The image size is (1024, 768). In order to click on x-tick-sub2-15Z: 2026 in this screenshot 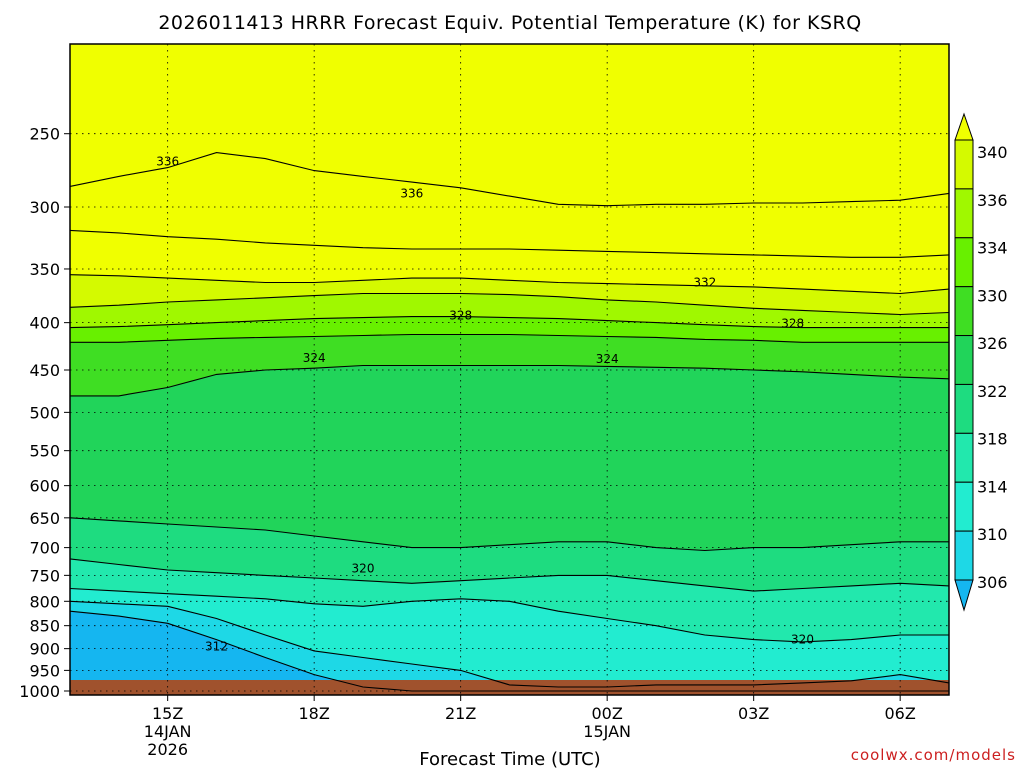, I will do `click(167, 749)`.